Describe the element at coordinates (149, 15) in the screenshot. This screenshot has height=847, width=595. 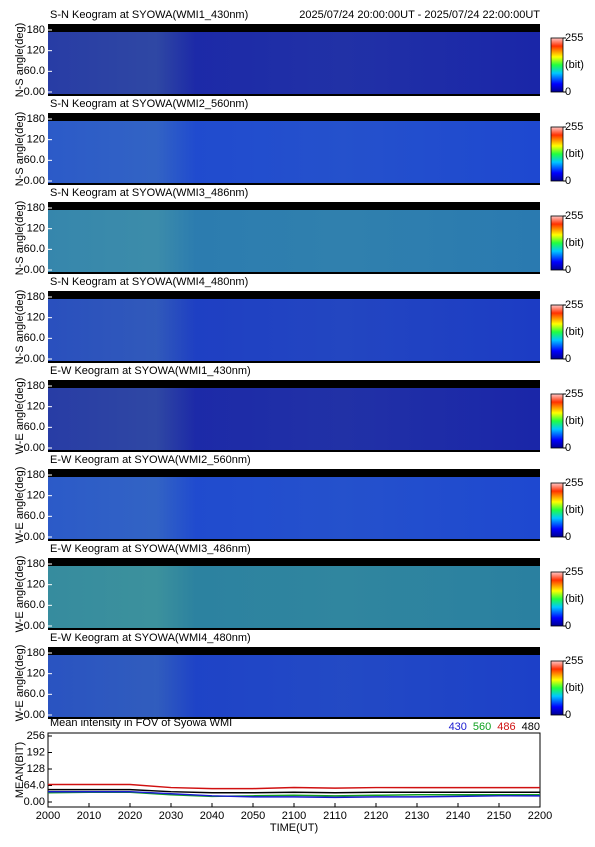
I see `panel-title: S-N Keogram at SYOWA(WMI1_430nm)` at that location.